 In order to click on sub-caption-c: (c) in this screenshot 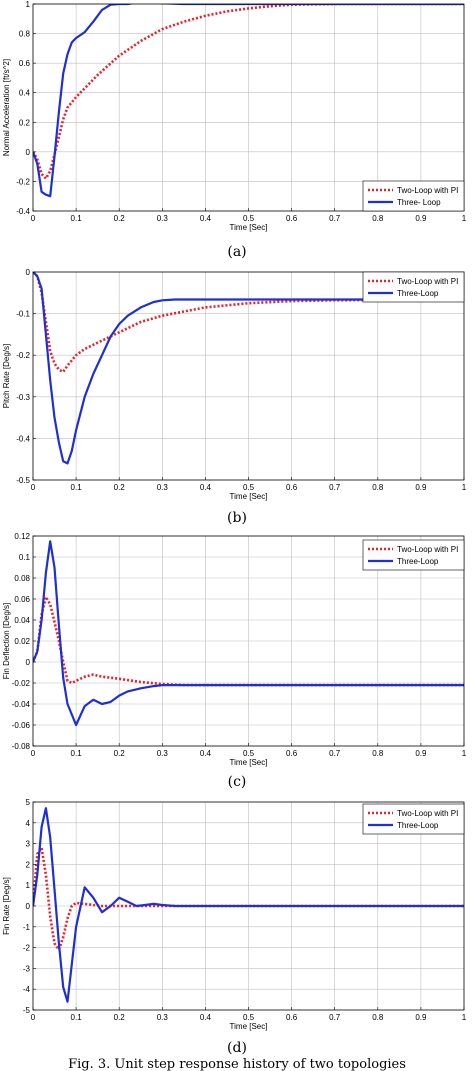, I will do `click(237, 782)`.